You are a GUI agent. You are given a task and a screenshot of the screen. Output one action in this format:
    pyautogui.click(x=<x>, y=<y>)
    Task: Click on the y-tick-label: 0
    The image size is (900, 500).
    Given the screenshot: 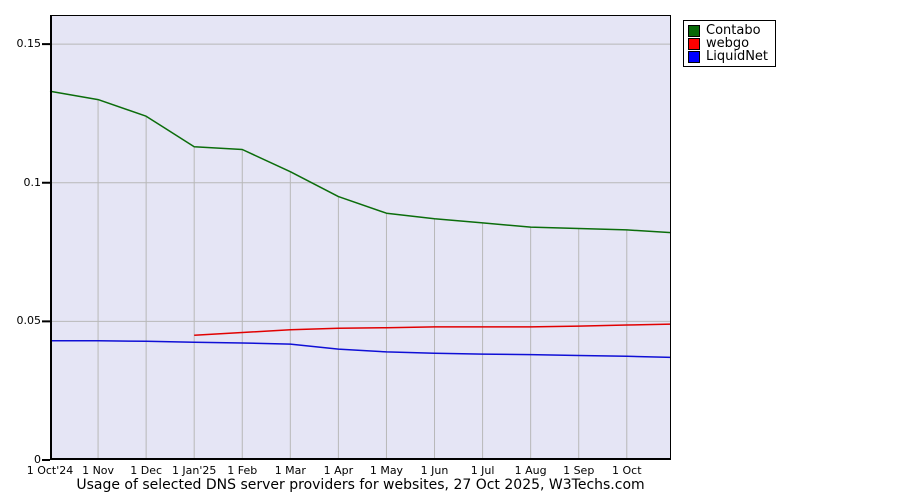 What is the action you would take?
    pyautogui.click(x=37, y=459)
    